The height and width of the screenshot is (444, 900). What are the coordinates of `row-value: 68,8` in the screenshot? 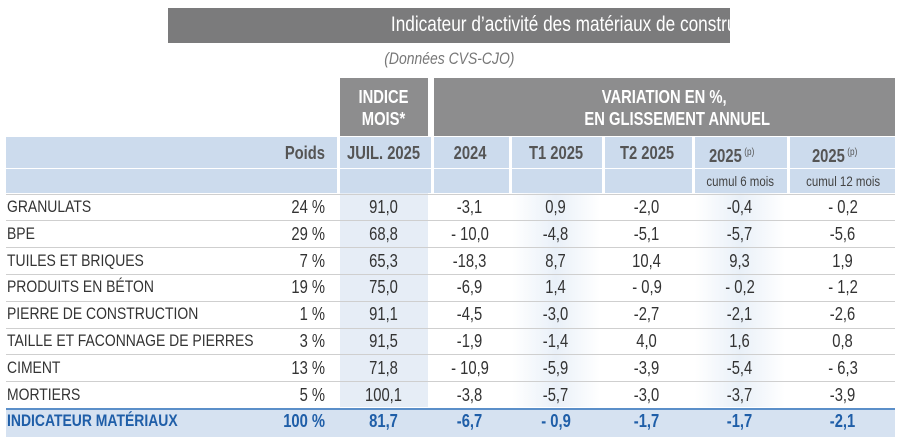 It's located at (384, 234).